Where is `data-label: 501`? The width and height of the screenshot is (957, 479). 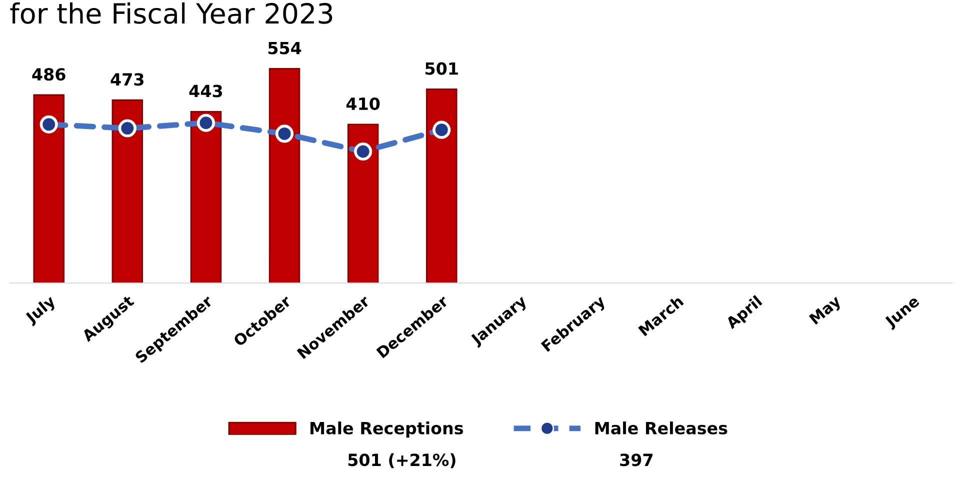 data-label: 501 is located at coordinates (442, 68).